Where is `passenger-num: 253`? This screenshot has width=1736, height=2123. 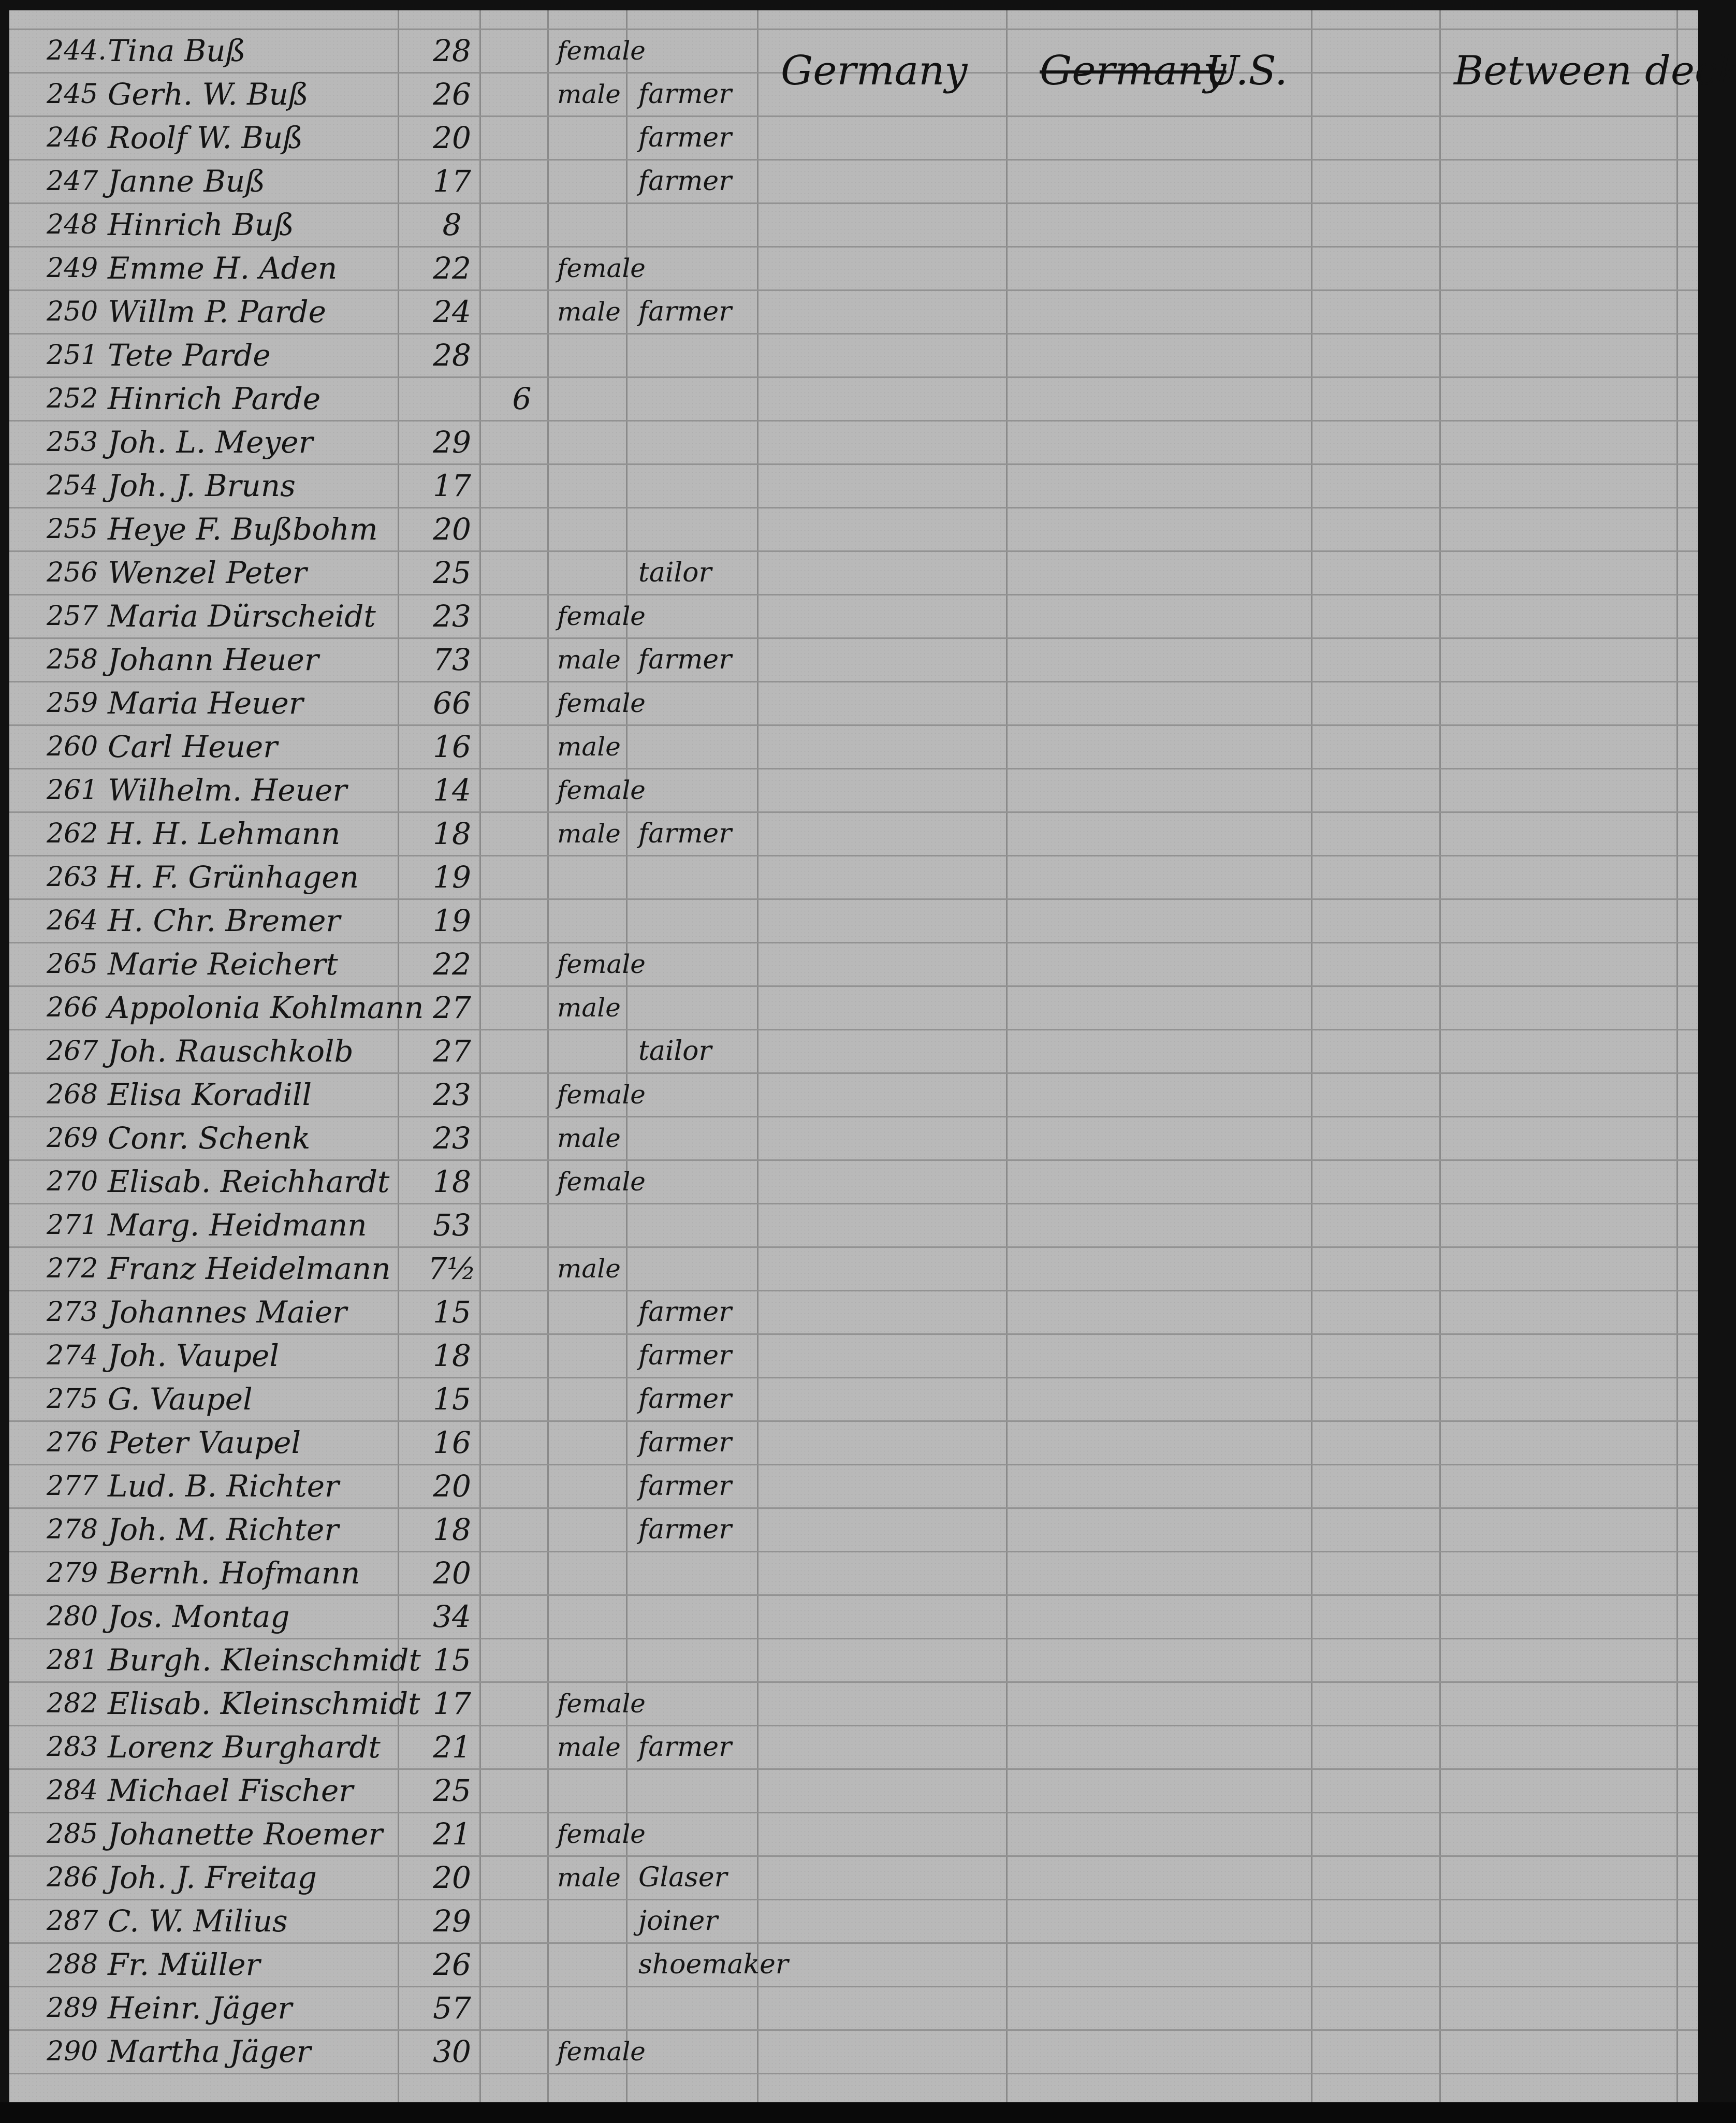 passenger-num: 253 is located at coordinates (72, 443).